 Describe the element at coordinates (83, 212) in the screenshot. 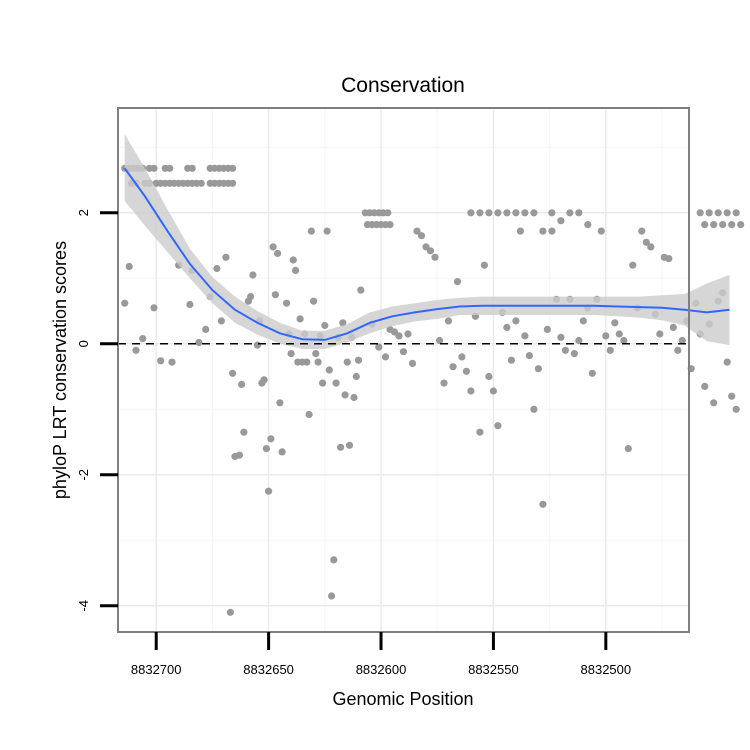

I see `y-tick-label: 2` at that location.